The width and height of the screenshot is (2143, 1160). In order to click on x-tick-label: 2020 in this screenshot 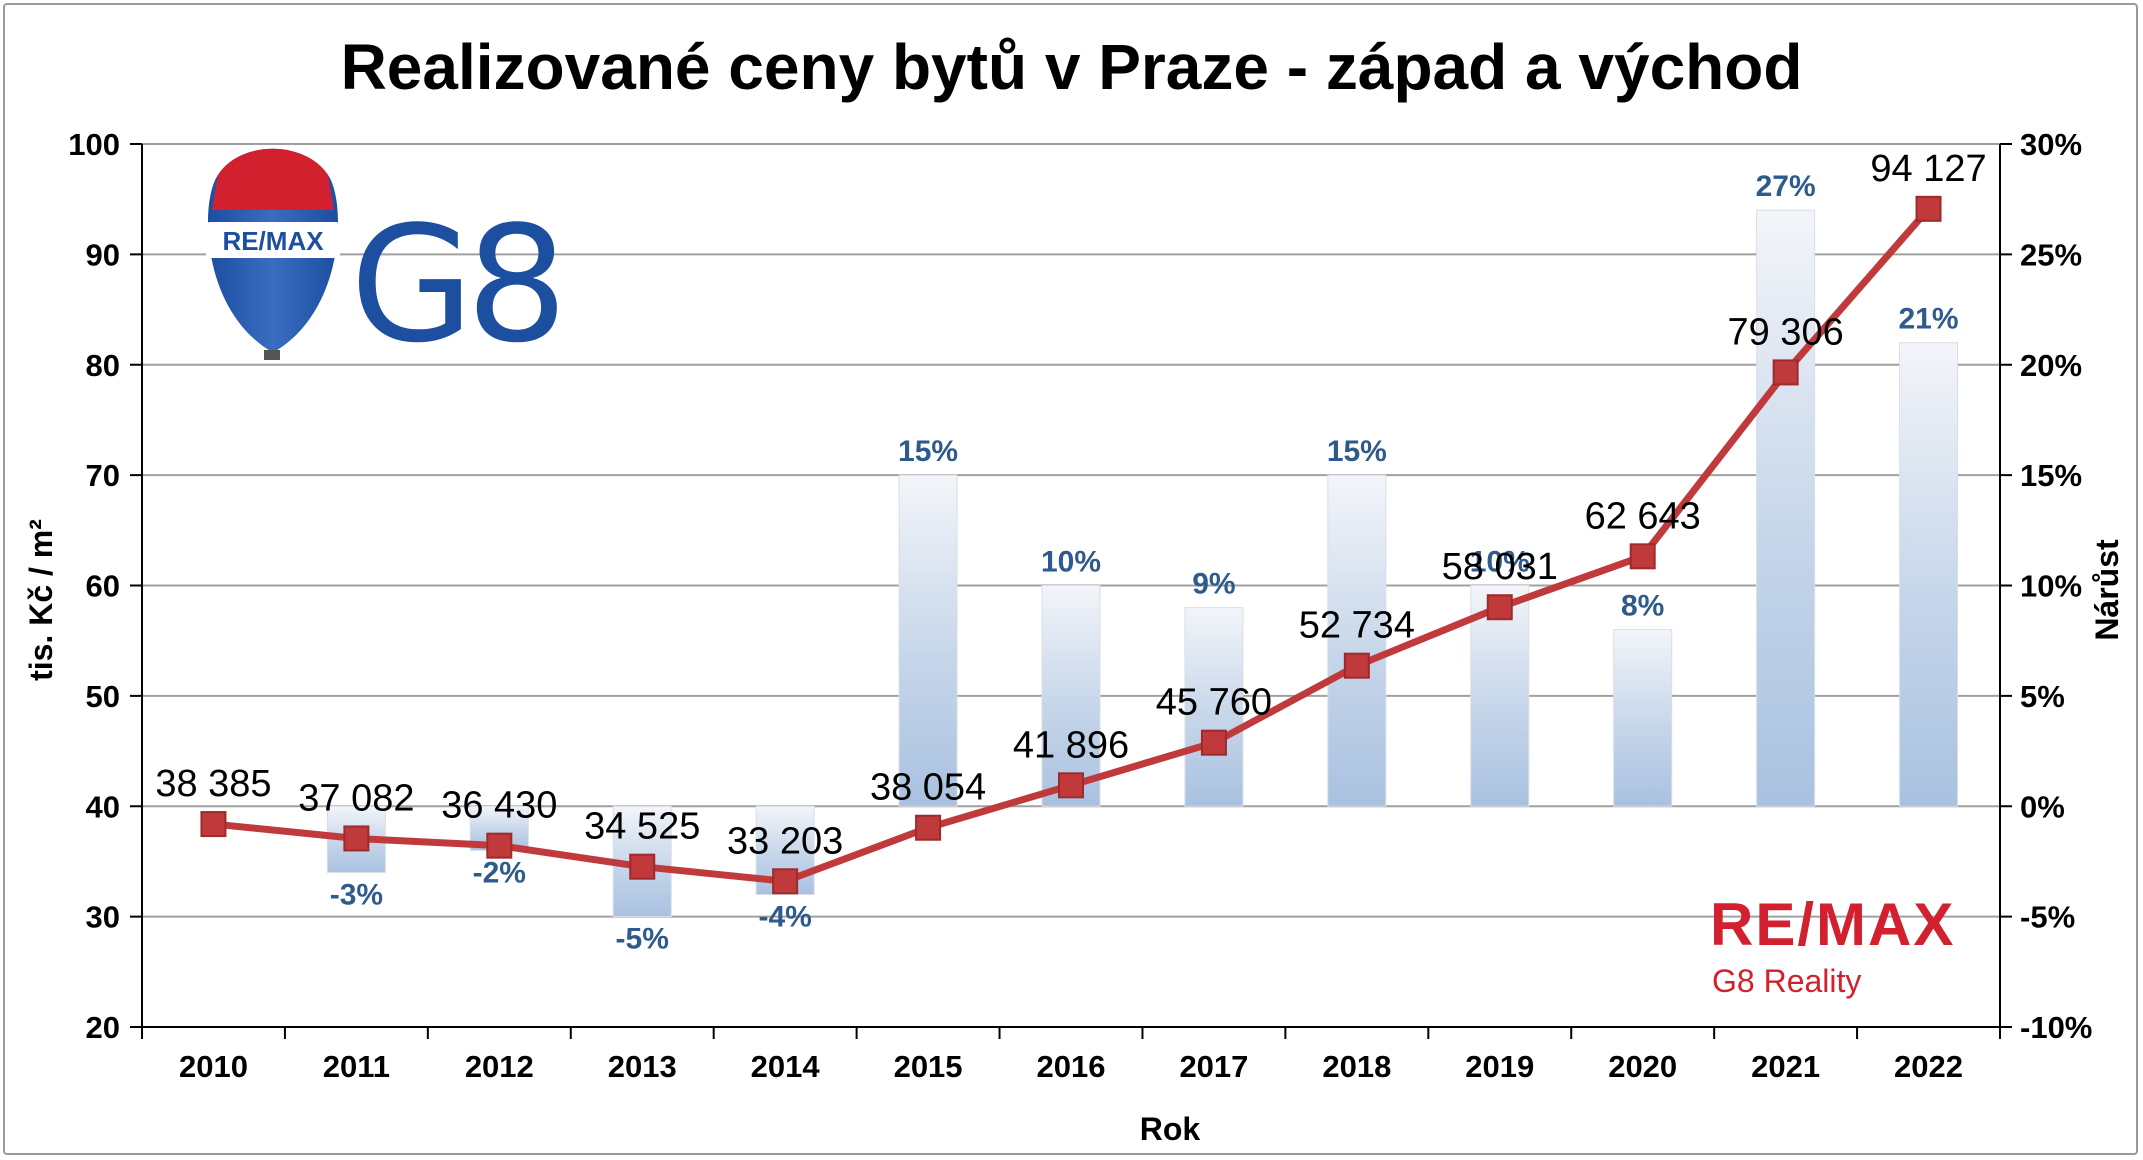, I will do `click(1642, 1066)`.